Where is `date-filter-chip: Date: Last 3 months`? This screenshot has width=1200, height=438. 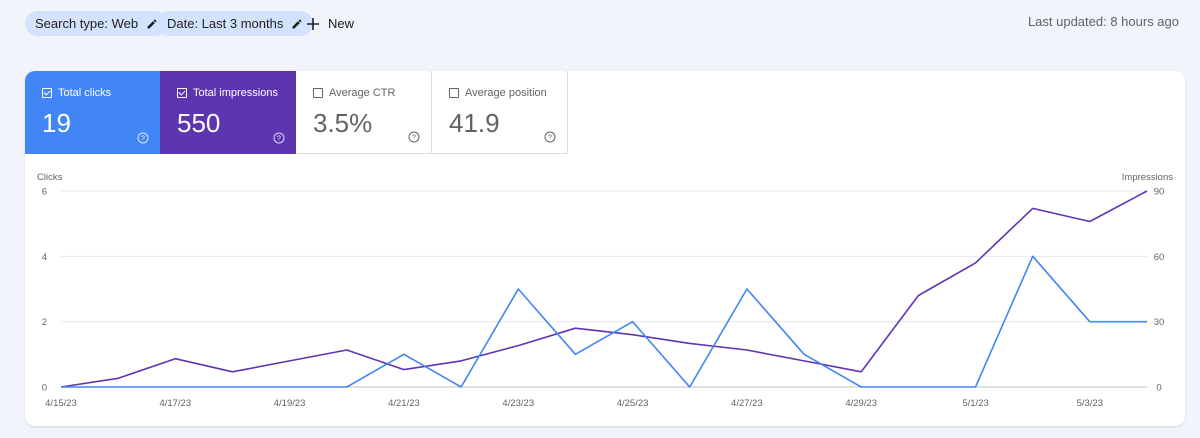
date-filter-chip: Date: Last 3 months is located at coordinates (235, 23).